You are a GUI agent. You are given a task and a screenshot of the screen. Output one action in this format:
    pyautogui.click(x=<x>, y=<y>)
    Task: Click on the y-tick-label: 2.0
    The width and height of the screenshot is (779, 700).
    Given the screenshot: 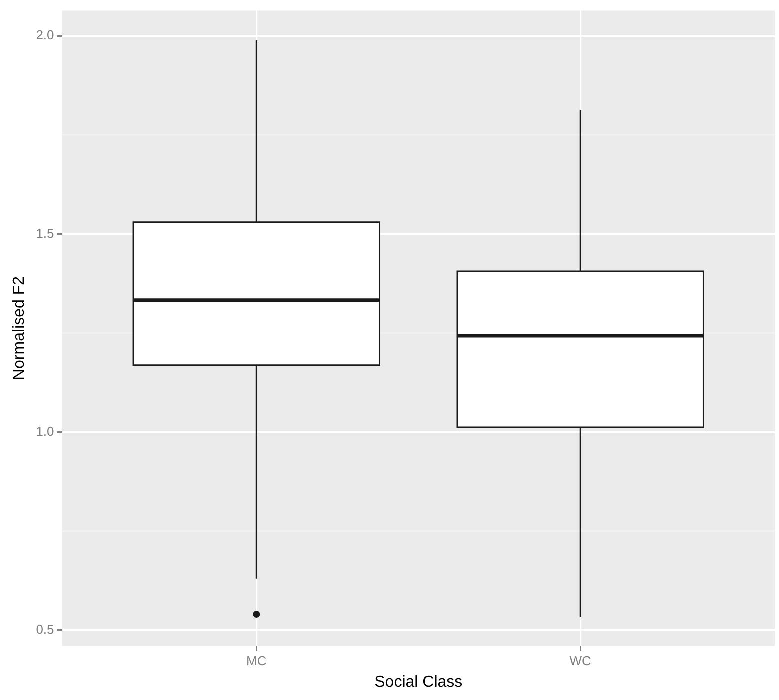 What is the action you would take?
    pyautogui.click(x=45, y=35)
    